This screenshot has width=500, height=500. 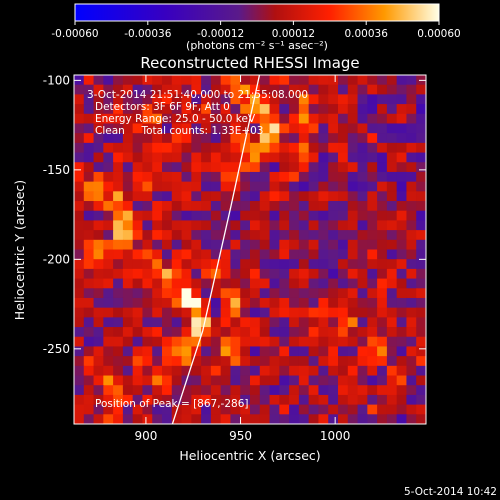 What do you see at coordinates (257, 12) in the screenshot?
I see `colorbar-gradient` at bounding box center [257, 12].